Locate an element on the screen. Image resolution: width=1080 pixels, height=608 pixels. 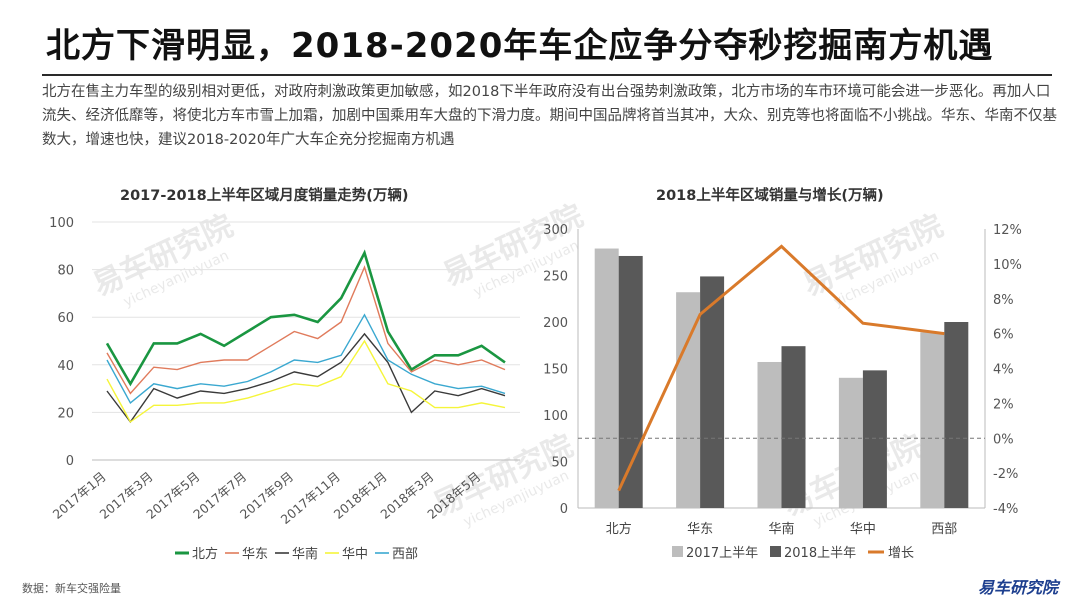
y2-tick-label: 10% is located at coordinates (1007, 265).